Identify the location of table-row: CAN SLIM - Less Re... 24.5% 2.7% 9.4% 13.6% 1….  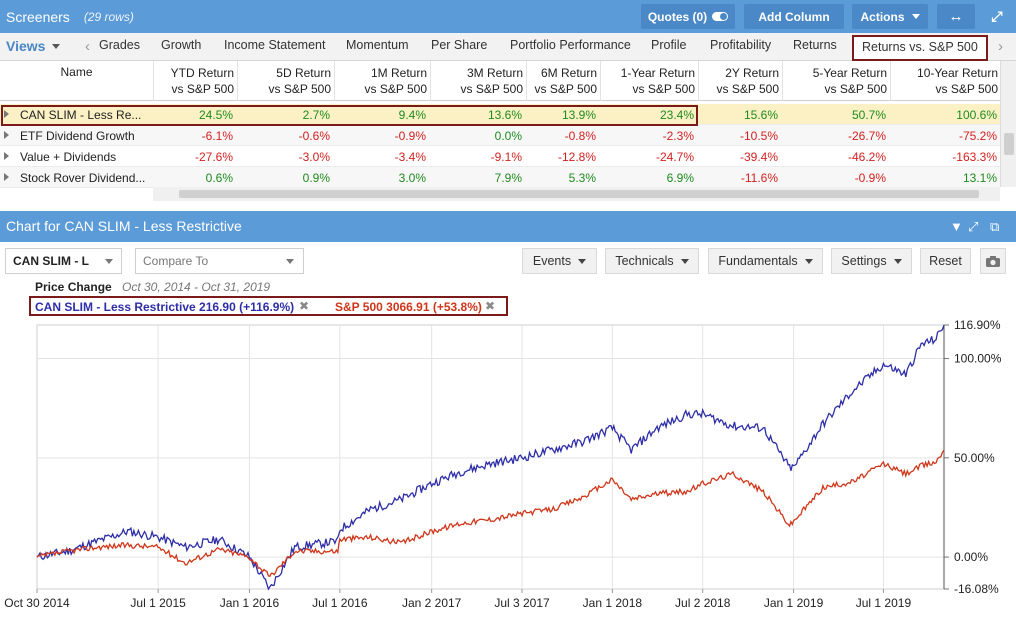
(500, 114).